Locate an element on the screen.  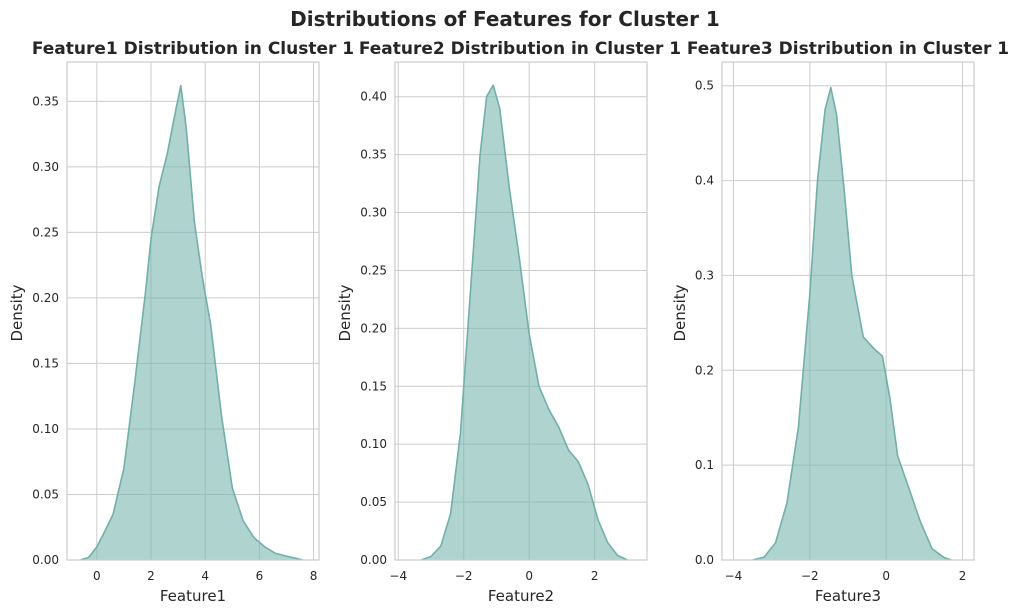
x-tick-label: 6 is located at coordinates (260, 576).